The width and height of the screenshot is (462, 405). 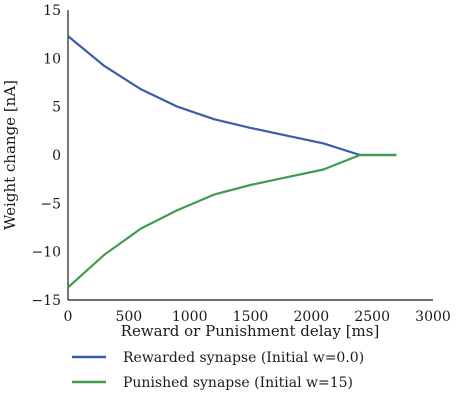 I want to click on y-tick-label: 15, so click(x=52, y=11).